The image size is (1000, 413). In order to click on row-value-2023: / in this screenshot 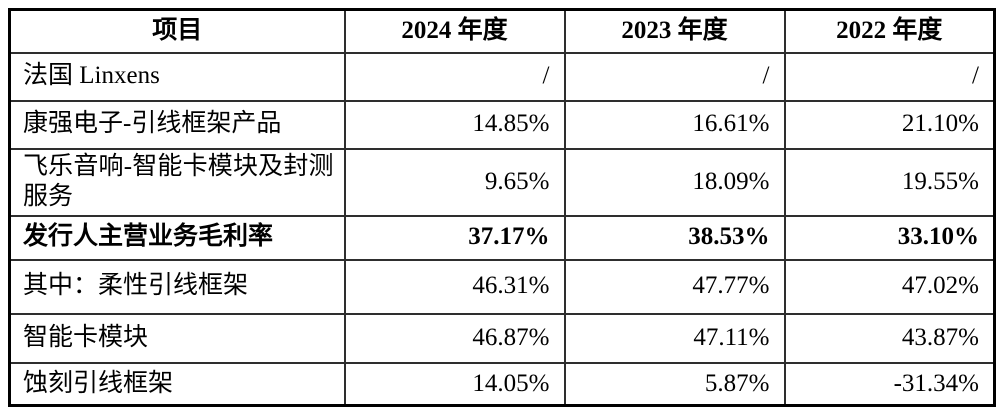, I will do `click(674, 76)`.